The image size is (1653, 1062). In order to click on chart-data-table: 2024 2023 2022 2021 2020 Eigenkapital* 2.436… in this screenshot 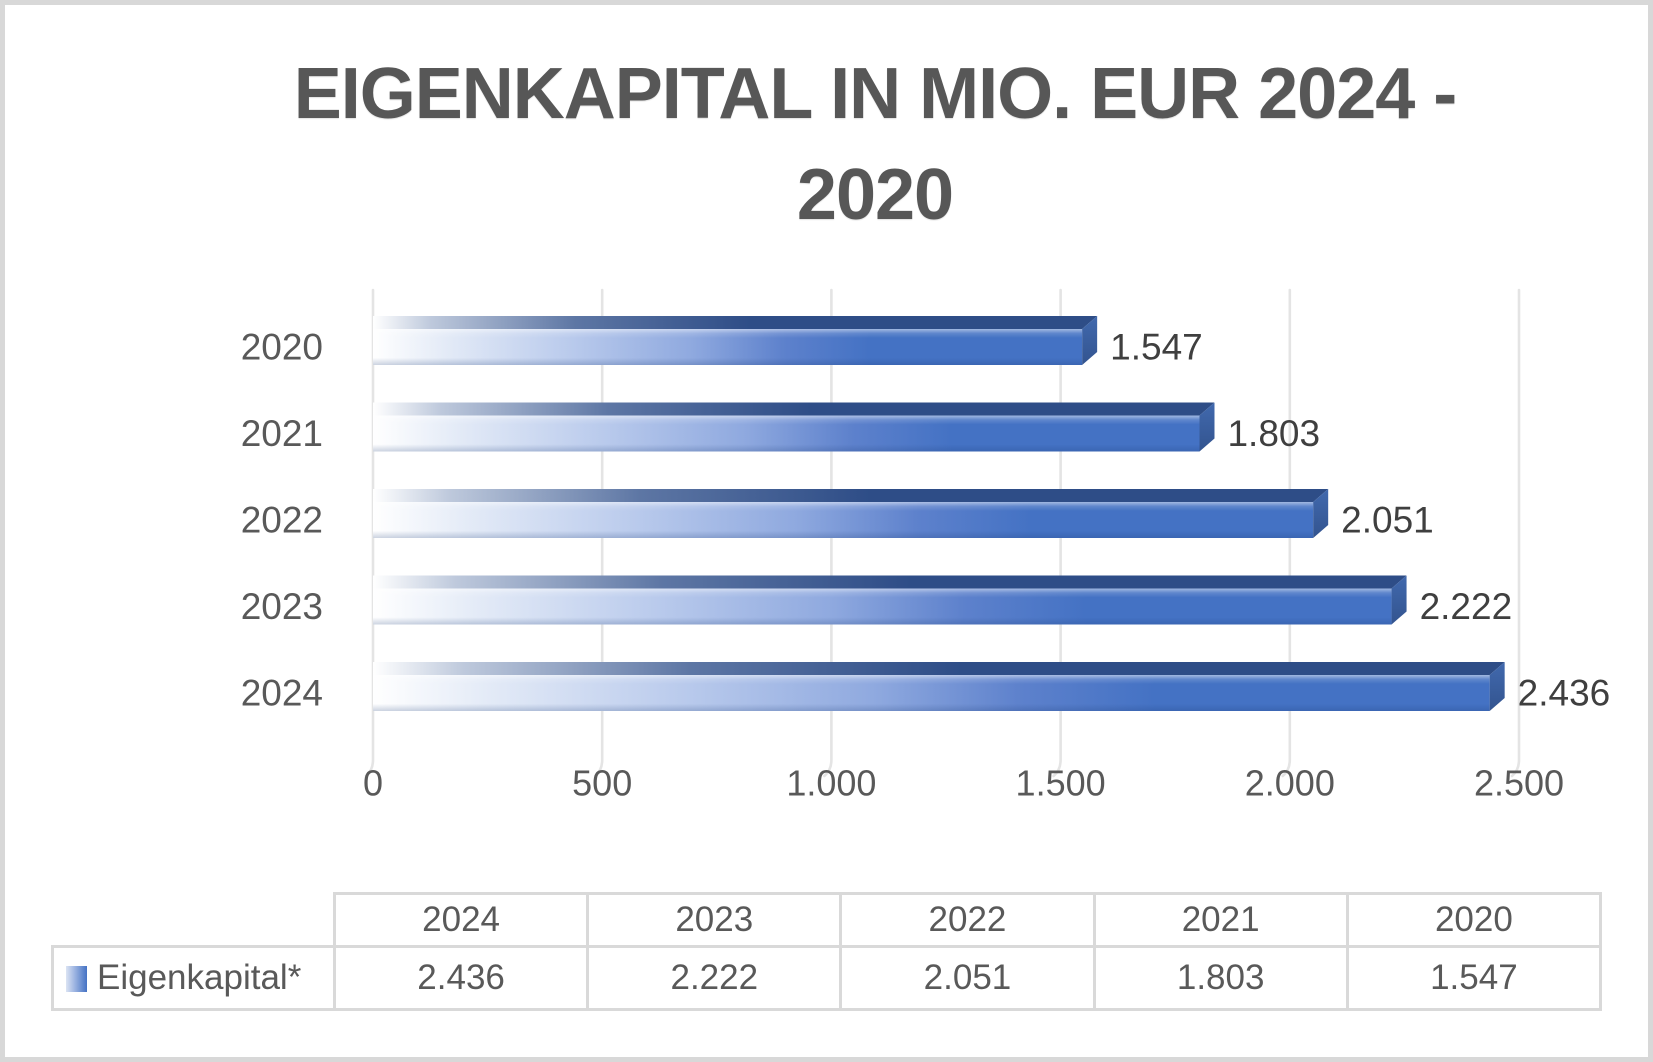, I will do `click(827, 951)`.